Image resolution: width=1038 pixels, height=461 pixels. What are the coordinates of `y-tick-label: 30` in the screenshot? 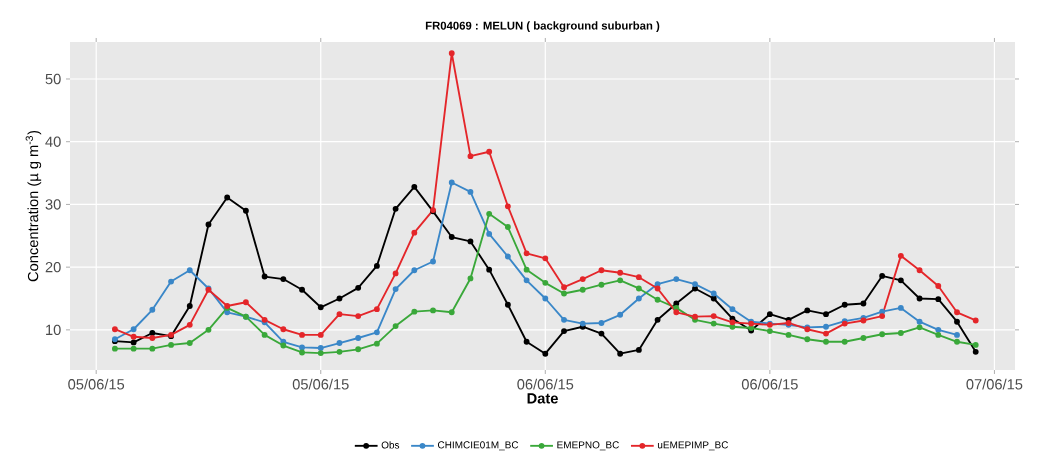 It's located at (53, 204).